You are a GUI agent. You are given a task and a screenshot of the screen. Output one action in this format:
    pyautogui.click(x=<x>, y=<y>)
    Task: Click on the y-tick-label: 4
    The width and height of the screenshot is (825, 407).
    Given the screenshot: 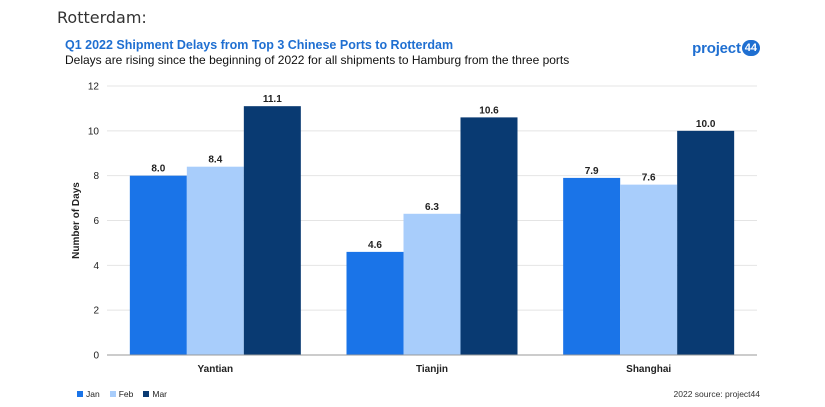 What is the action you would take?
    pyautogui.click(x=96, y=266)
    